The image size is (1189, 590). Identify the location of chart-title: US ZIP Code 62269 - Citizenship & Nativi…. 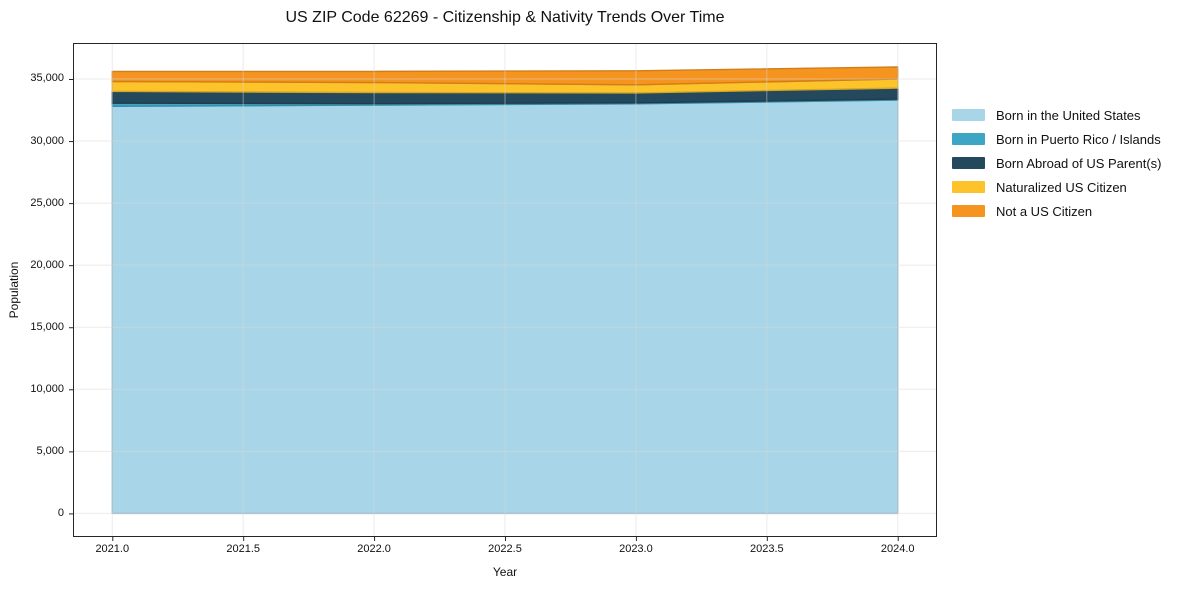
(505, 17).